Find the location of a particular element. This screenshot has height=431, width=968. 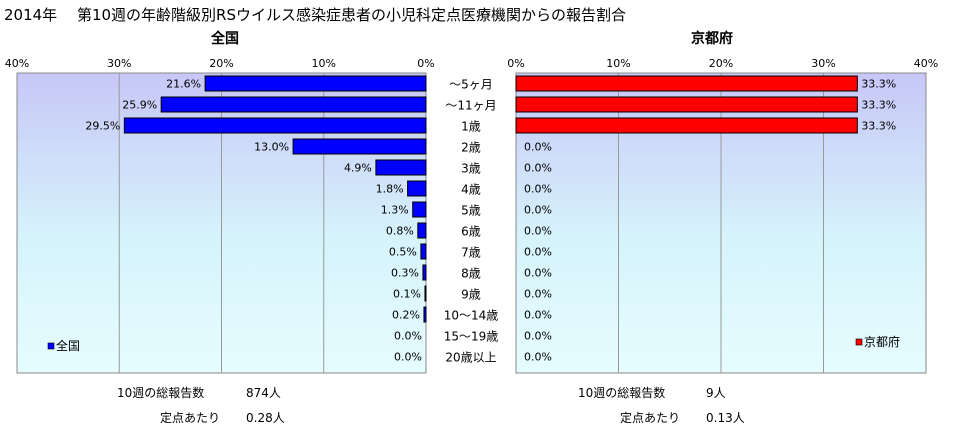

national-legend: 全国 is located at coordinates (63, 345).